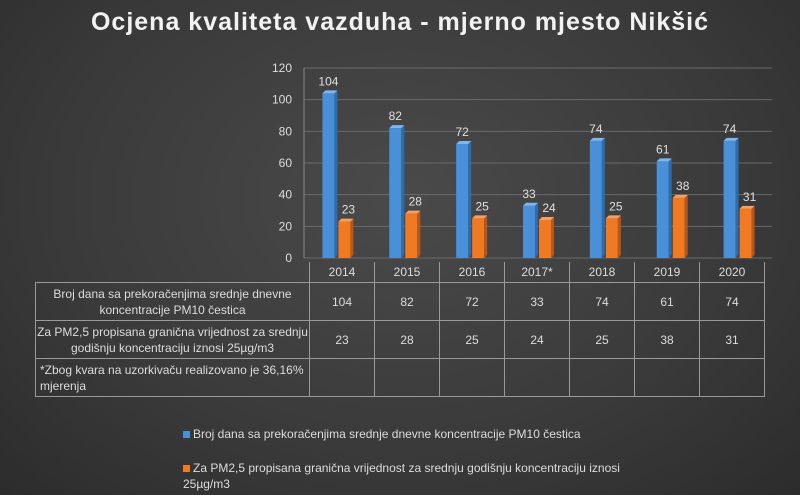  What do you see at coordinates (462, 132) in the screenshot?
I see `data-label: 72` at bounding box center [462, 132].